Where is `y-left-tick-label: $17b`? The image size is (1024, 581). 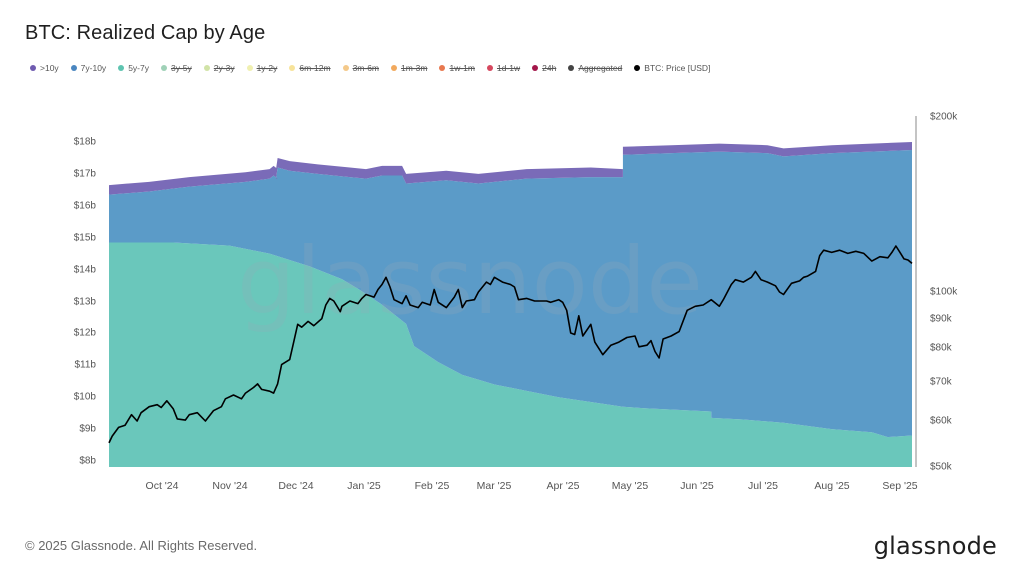 y-left-tick-label: $17b is located at coordinates (84, 174).